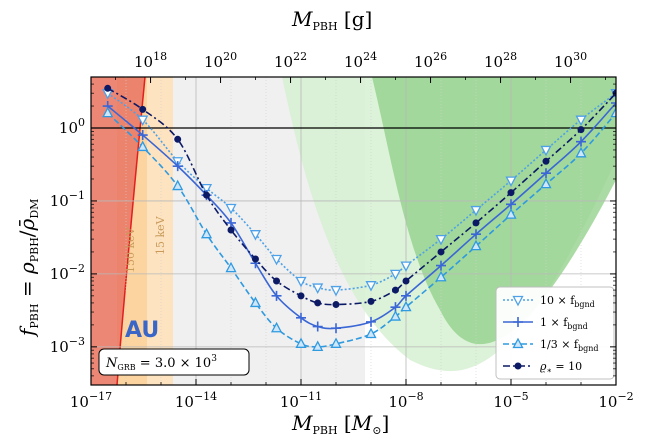  Describe the element at coordinates (570, 60) in the screenshot. I see `x-tick-label-top: 1030` at that location.